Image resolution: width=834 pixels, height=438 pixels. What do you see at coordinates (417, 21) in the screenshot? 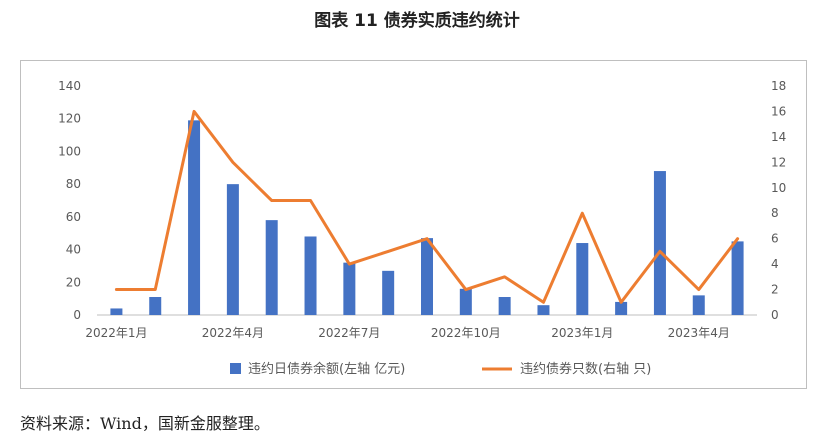
I see `figure-title: 图表 11 债券实质违约统计` at bounding box center [417, 21].